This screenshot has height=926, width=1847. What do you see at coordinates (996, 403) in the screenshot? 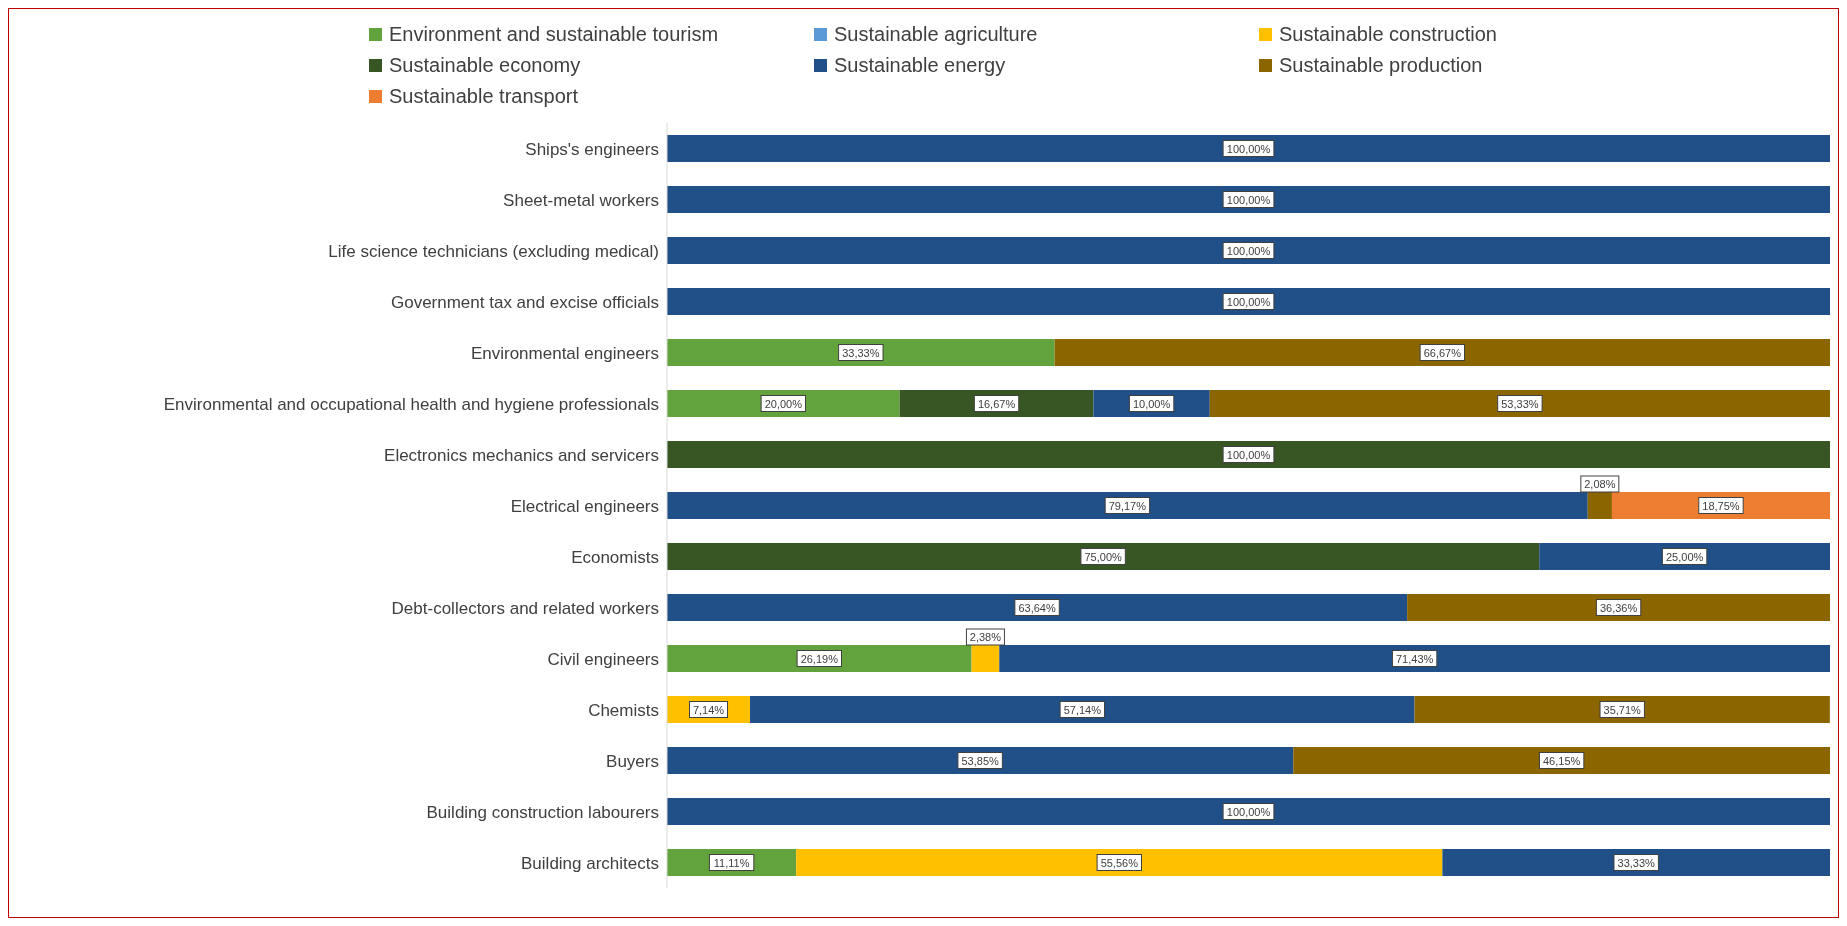
I see `data-label: 16,67%` at bounding box center [996, 403].